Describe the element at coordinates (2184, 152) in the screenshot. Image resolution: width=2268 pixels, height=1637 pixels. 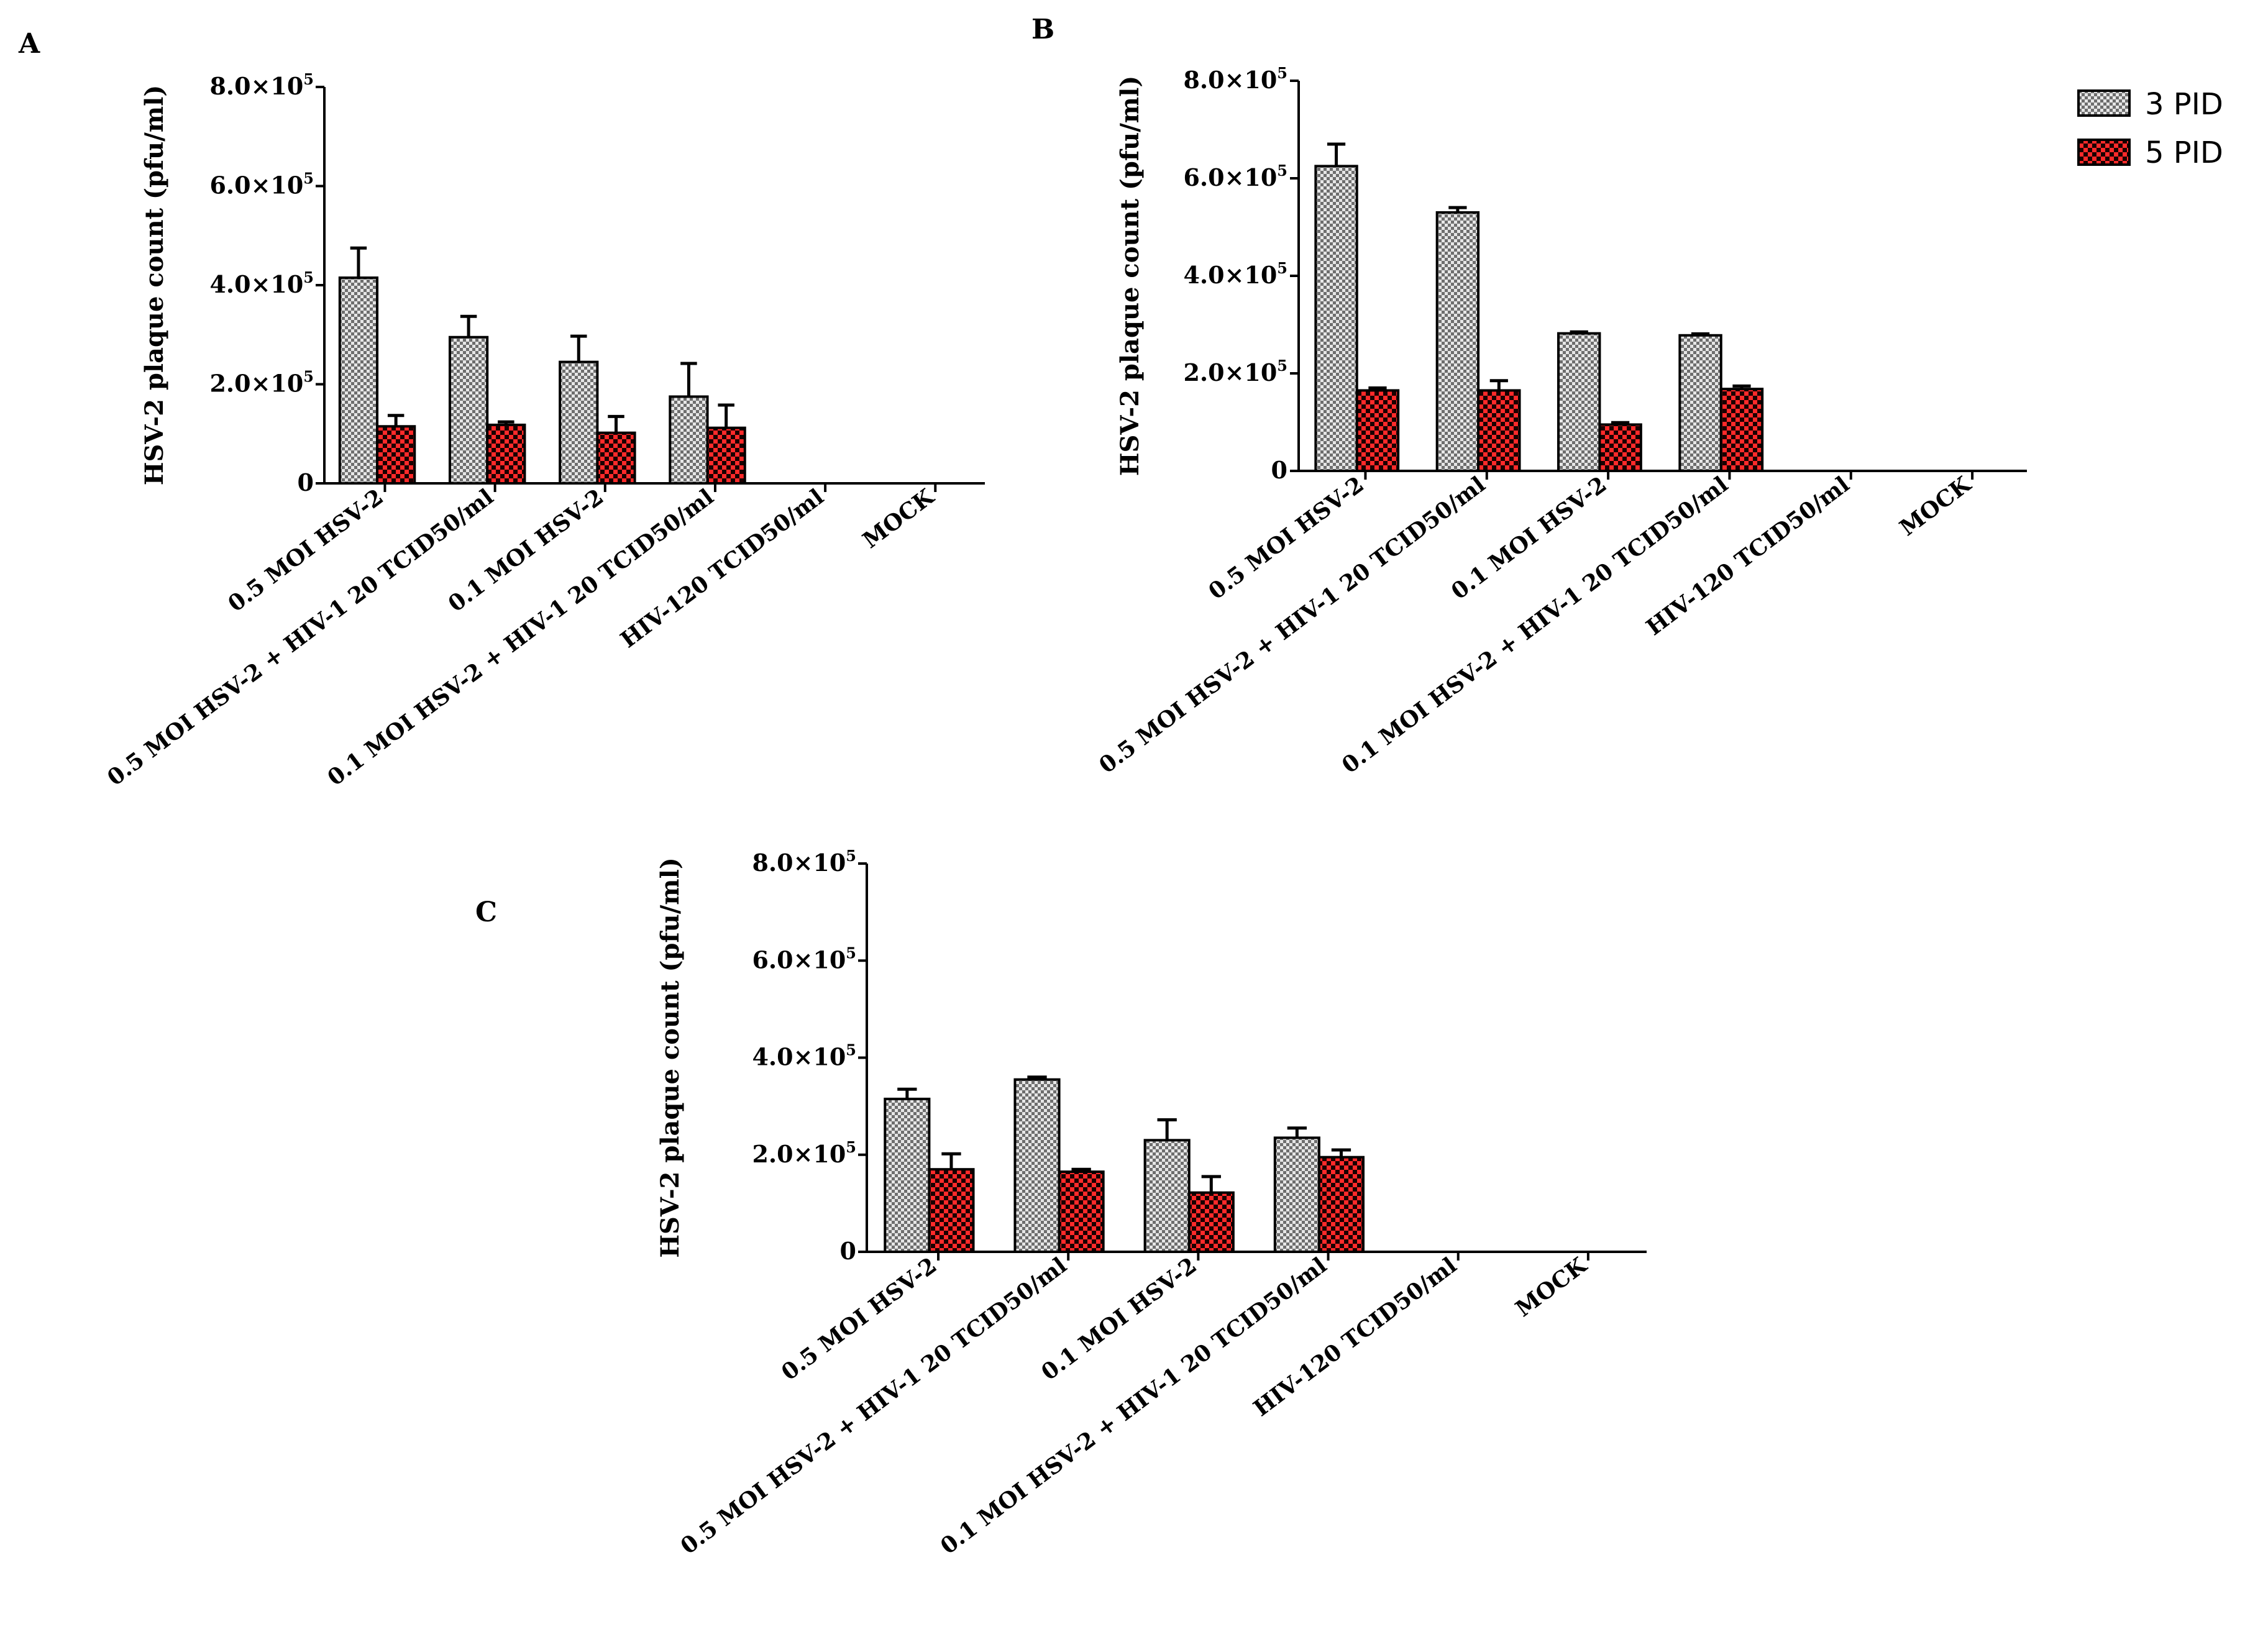
I see `legend-label-5pid: 5 PID` at that location.